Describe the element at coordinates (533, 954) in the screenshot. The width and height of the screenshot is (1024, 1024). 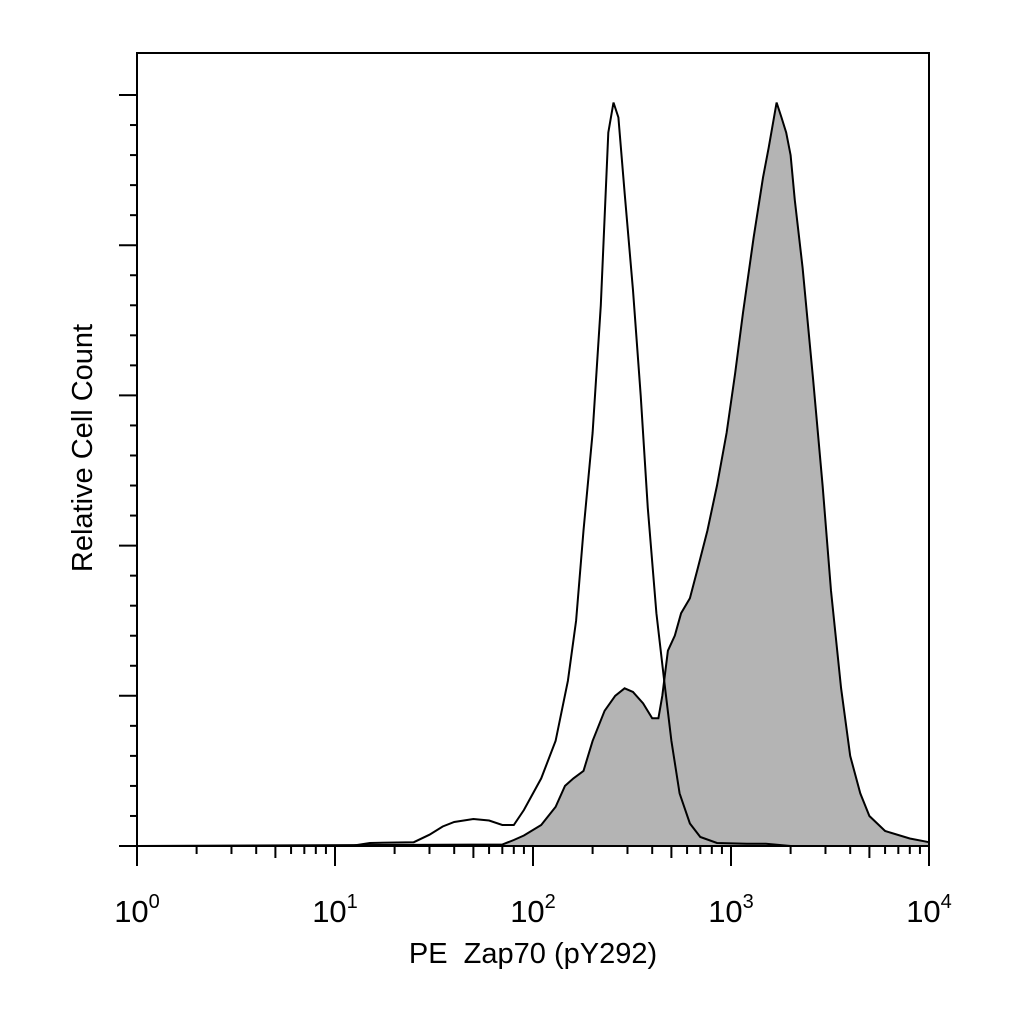
I see `x-axis-label: PE Zap70 (pY292)` at that location.